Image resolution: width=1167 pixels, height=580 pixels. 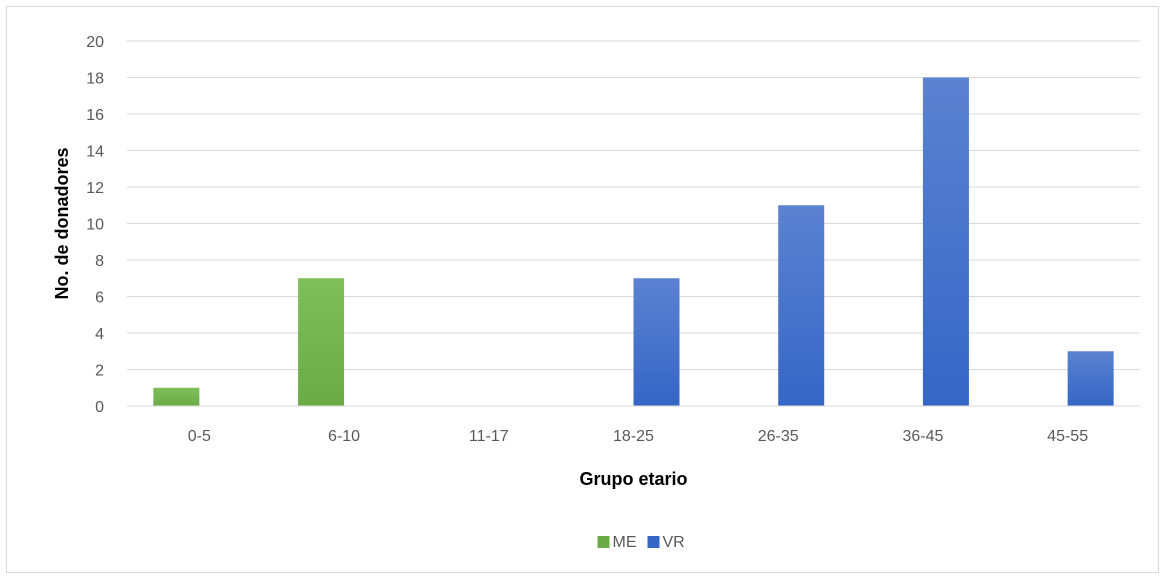 What do you see at coordinates (674, 542) in the screenshot?
I see `legend-label-vr: VR` at bounding box center [674, 542].